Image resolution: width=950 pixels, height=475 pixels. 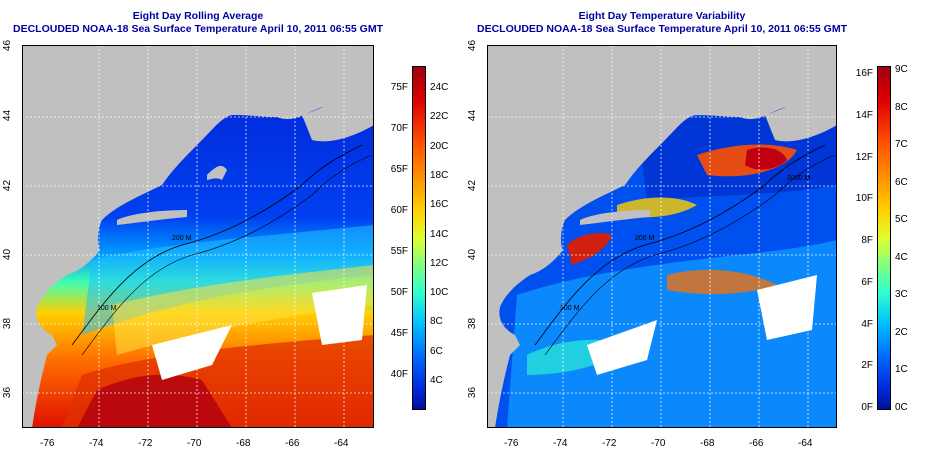 I want to click on left-colorbar, so click(x=419, y=238).